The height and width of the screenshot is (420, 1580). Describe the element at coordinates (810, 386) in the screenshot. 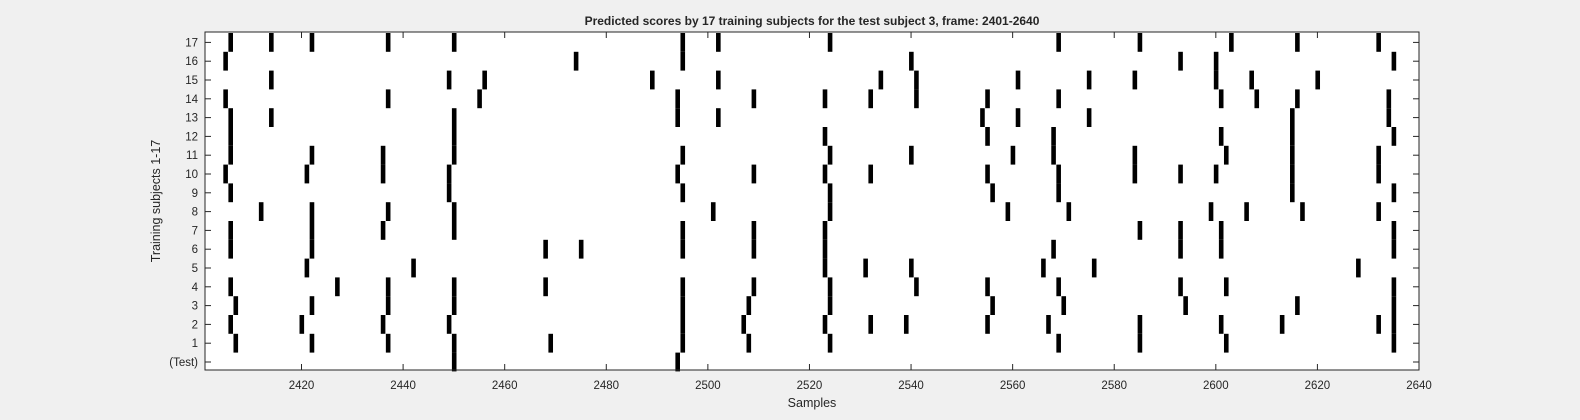

I see `x-tick-label: 2520` at that location.